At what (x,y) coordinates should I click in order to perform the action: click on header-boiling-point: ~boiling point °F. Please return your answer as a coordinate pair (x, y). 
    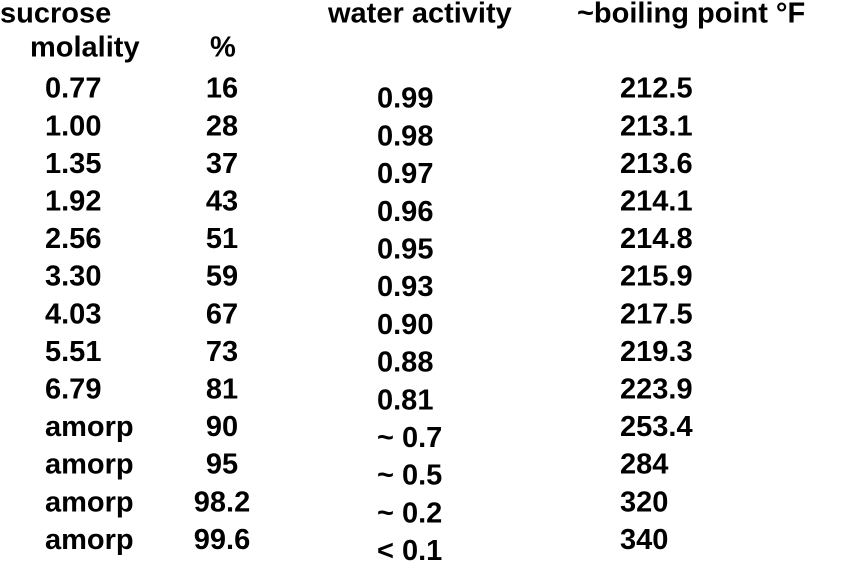
    Looking at the image, I should click on (691, 15).